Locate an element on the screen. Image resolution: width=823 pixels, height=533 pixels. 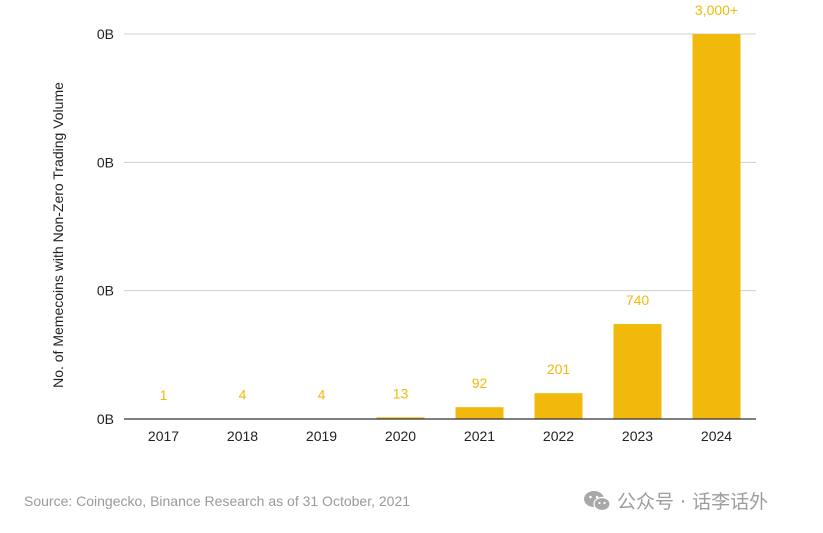
y-tick-labels: 0B 0B 0B 0B is located at coordinates (105, 226).